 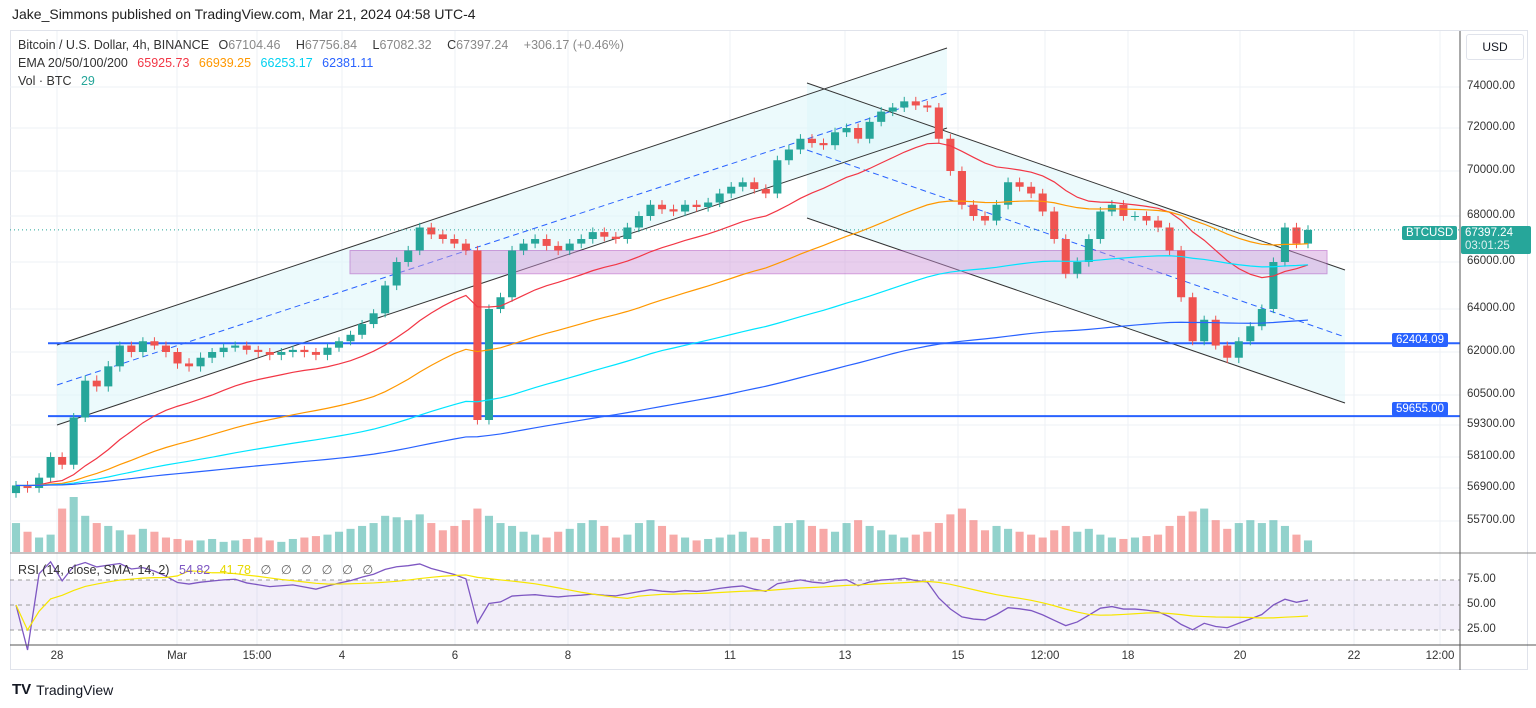 What do you see at coordinates (1489, 233) in the screenshot?
I see `last-price: 67397.24` at bounding box center [1489, 233].